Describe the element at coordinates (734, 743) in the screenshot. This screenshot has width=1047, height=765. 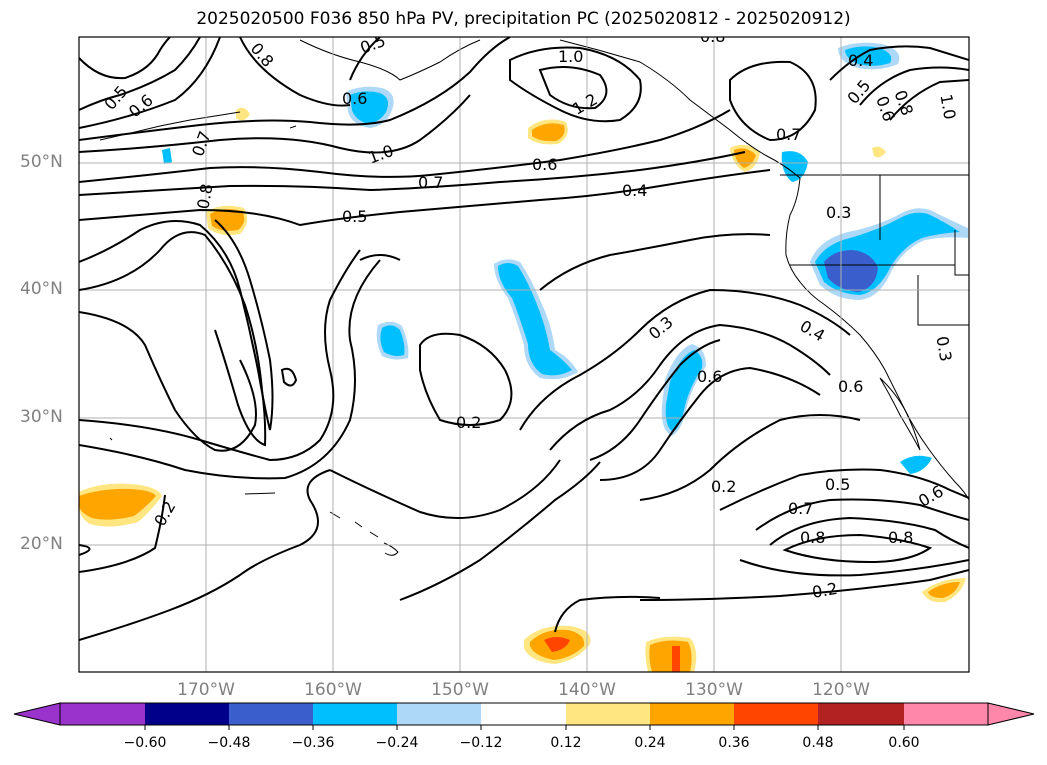
I see `colorbar-tick-label: 0.36` at that location.